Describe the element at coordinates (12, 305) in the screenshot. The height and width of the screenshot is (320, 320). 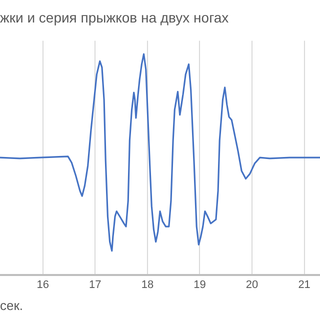
I see `x-axis-title: сек.` at that location.